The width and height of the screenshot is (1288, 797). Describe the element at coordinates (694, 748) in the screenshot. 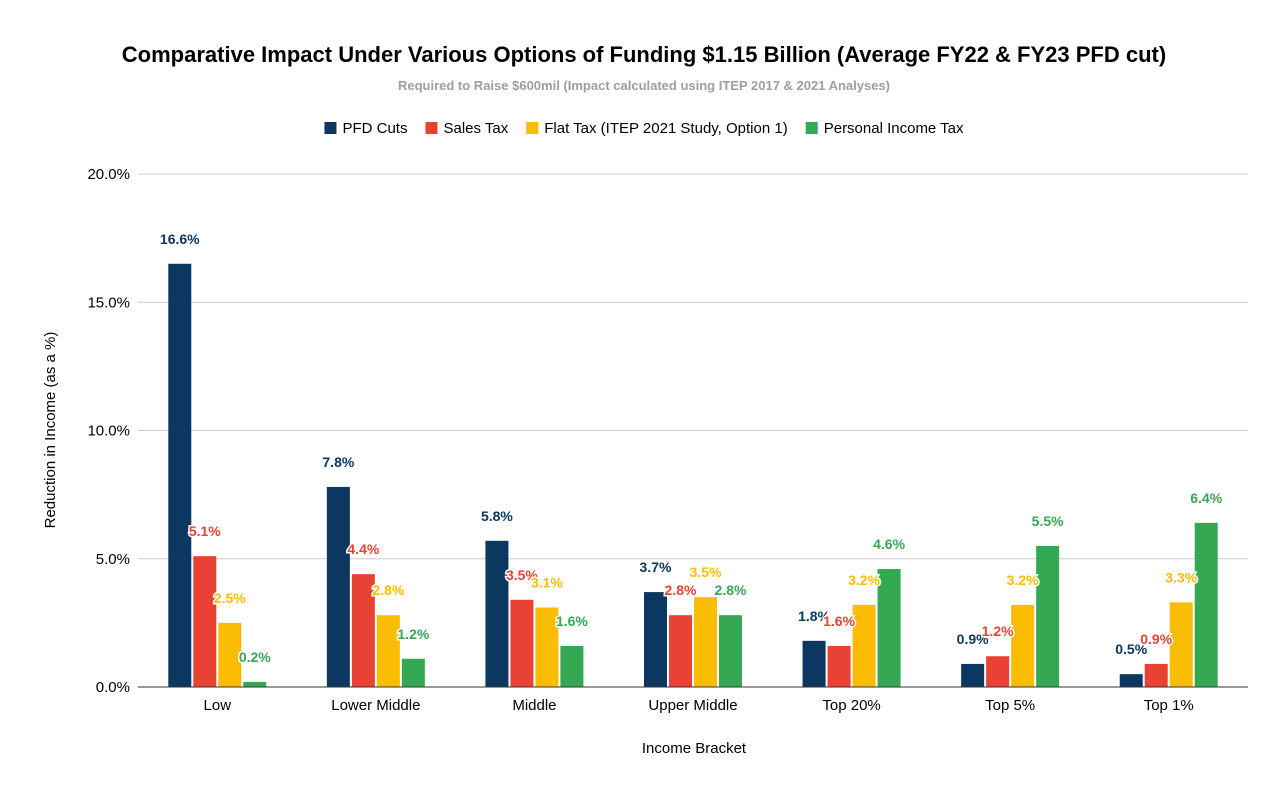

I see `x-axis-label: Income Bracket` at that location.